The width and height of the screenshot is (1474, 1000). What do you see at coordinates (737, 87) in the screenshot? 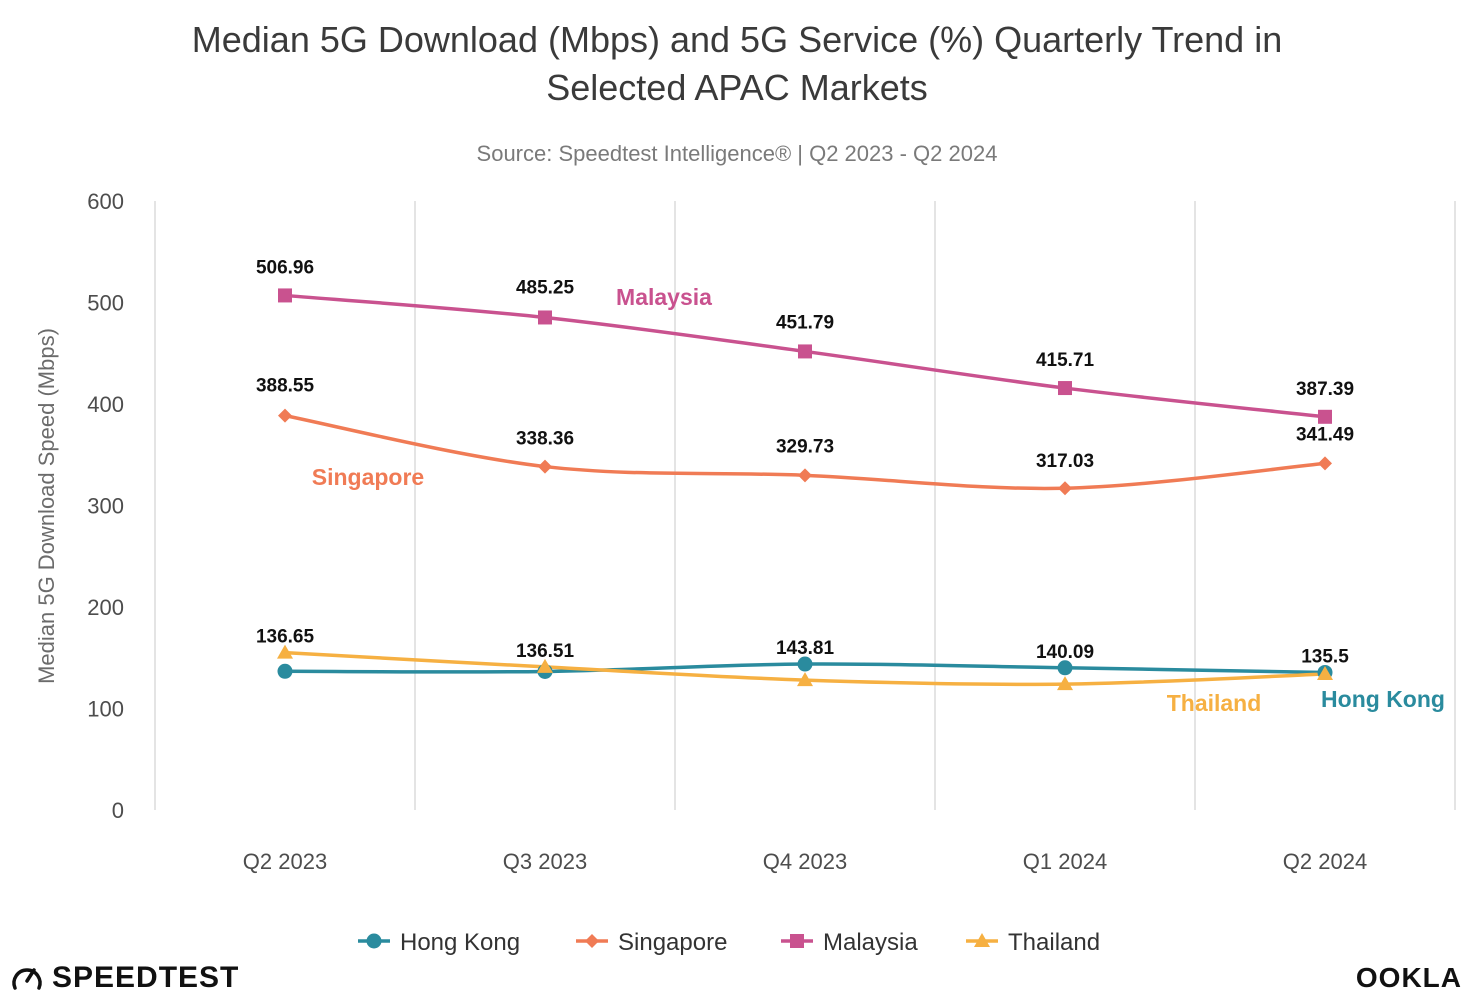
I see `chart-title-line-2: Selected APAC Markets` at bounding box center [737, 87].